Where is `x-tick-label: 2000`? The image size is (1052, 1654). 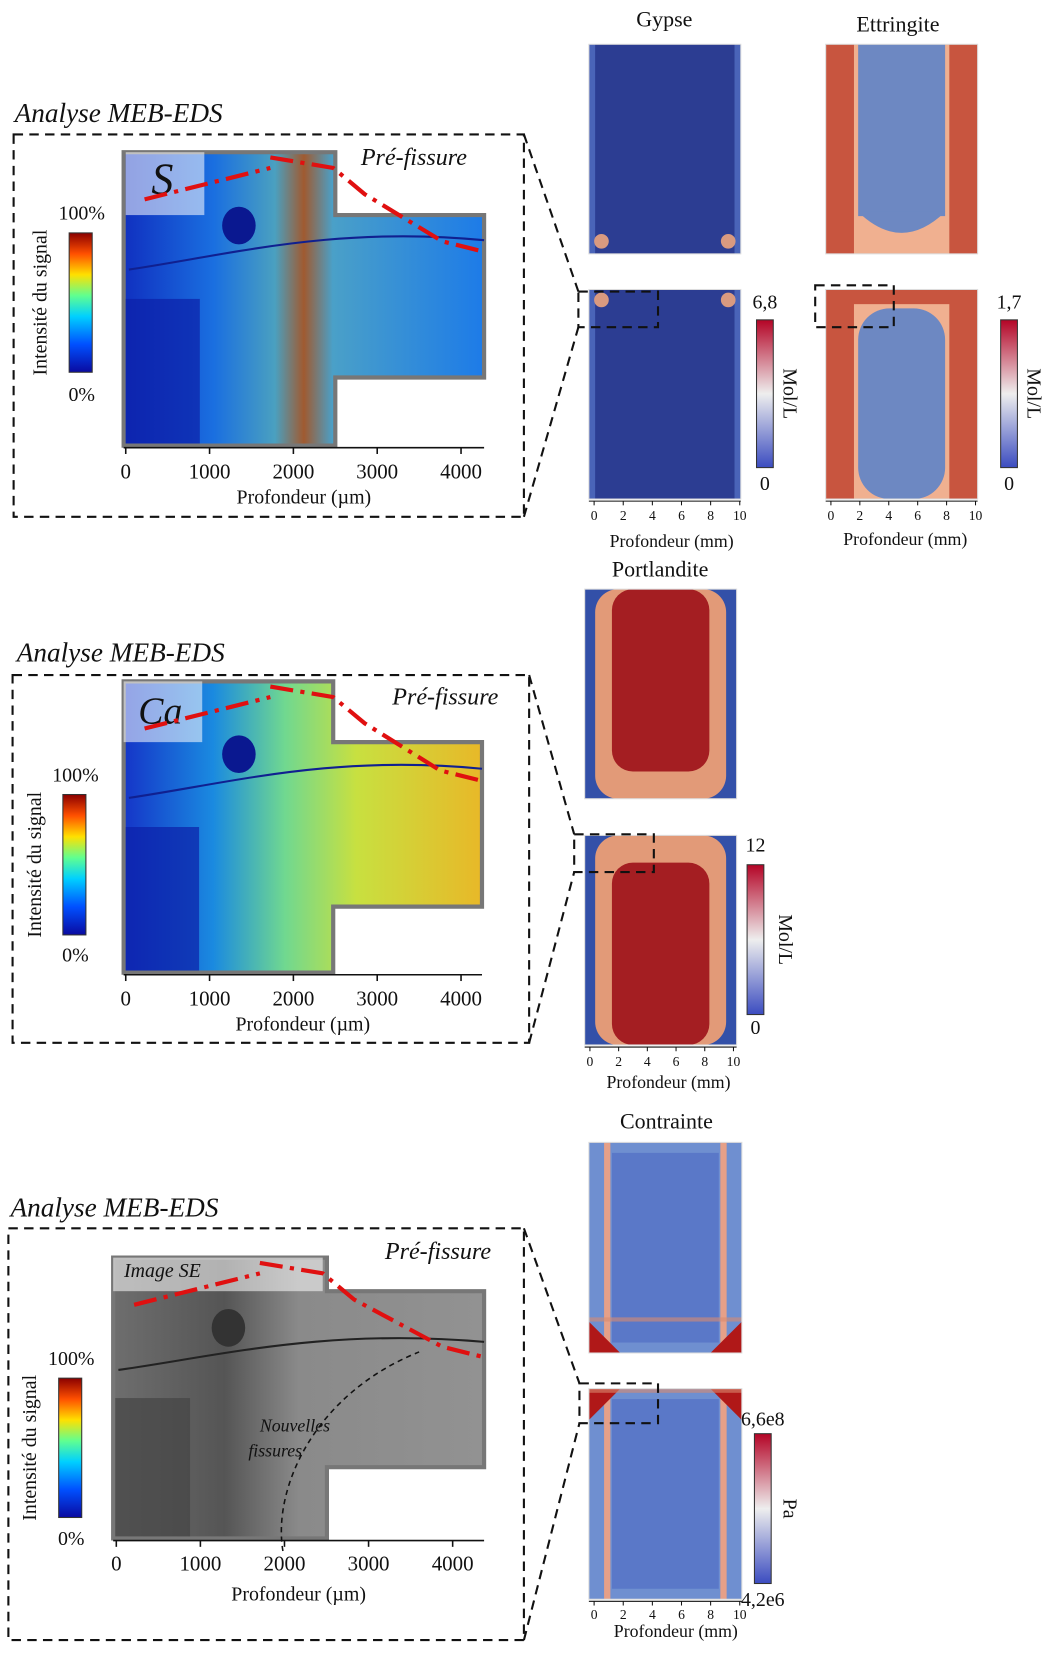 x-tick-label: 2000 is located at coordinates (285, 1564).